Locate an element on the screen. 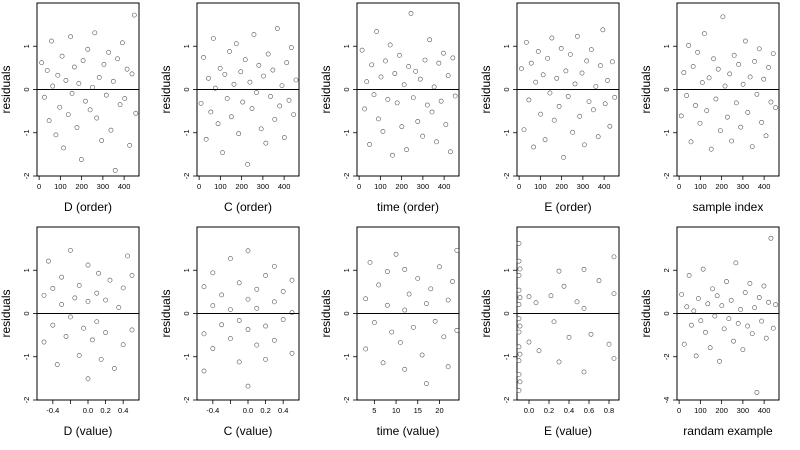 The width and height of the screenshot is (800, 450). x-tick-label: 0 is located at coordinates (39, 186).